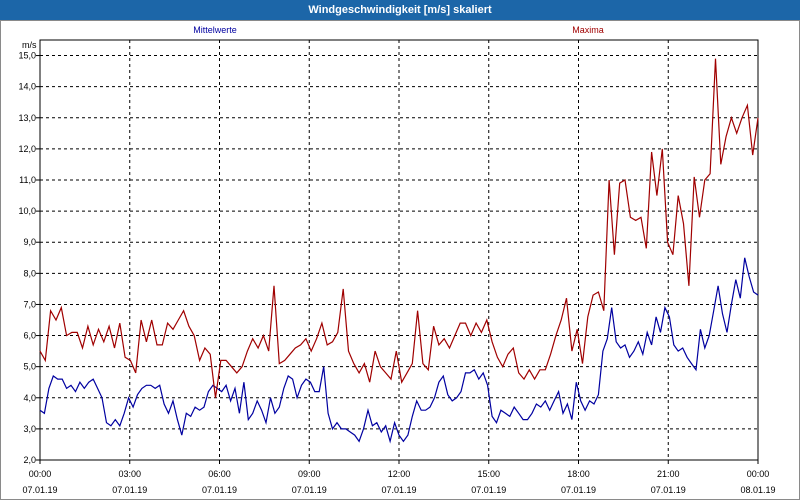 The width and height of the screenshot is (800, 500). Describe the element at coordinates (27, 211) in the screenshot. I see `y-tick-label: 10,0` at that location.